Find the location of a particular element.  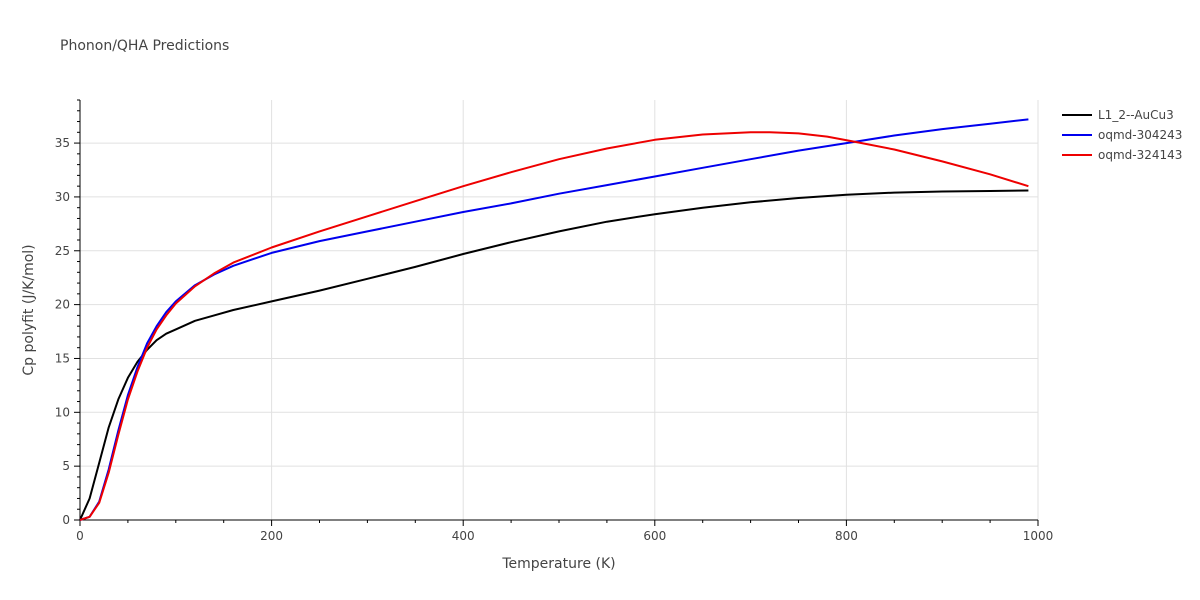

y-tick-label: 5 is located at coordinates (66, 466).